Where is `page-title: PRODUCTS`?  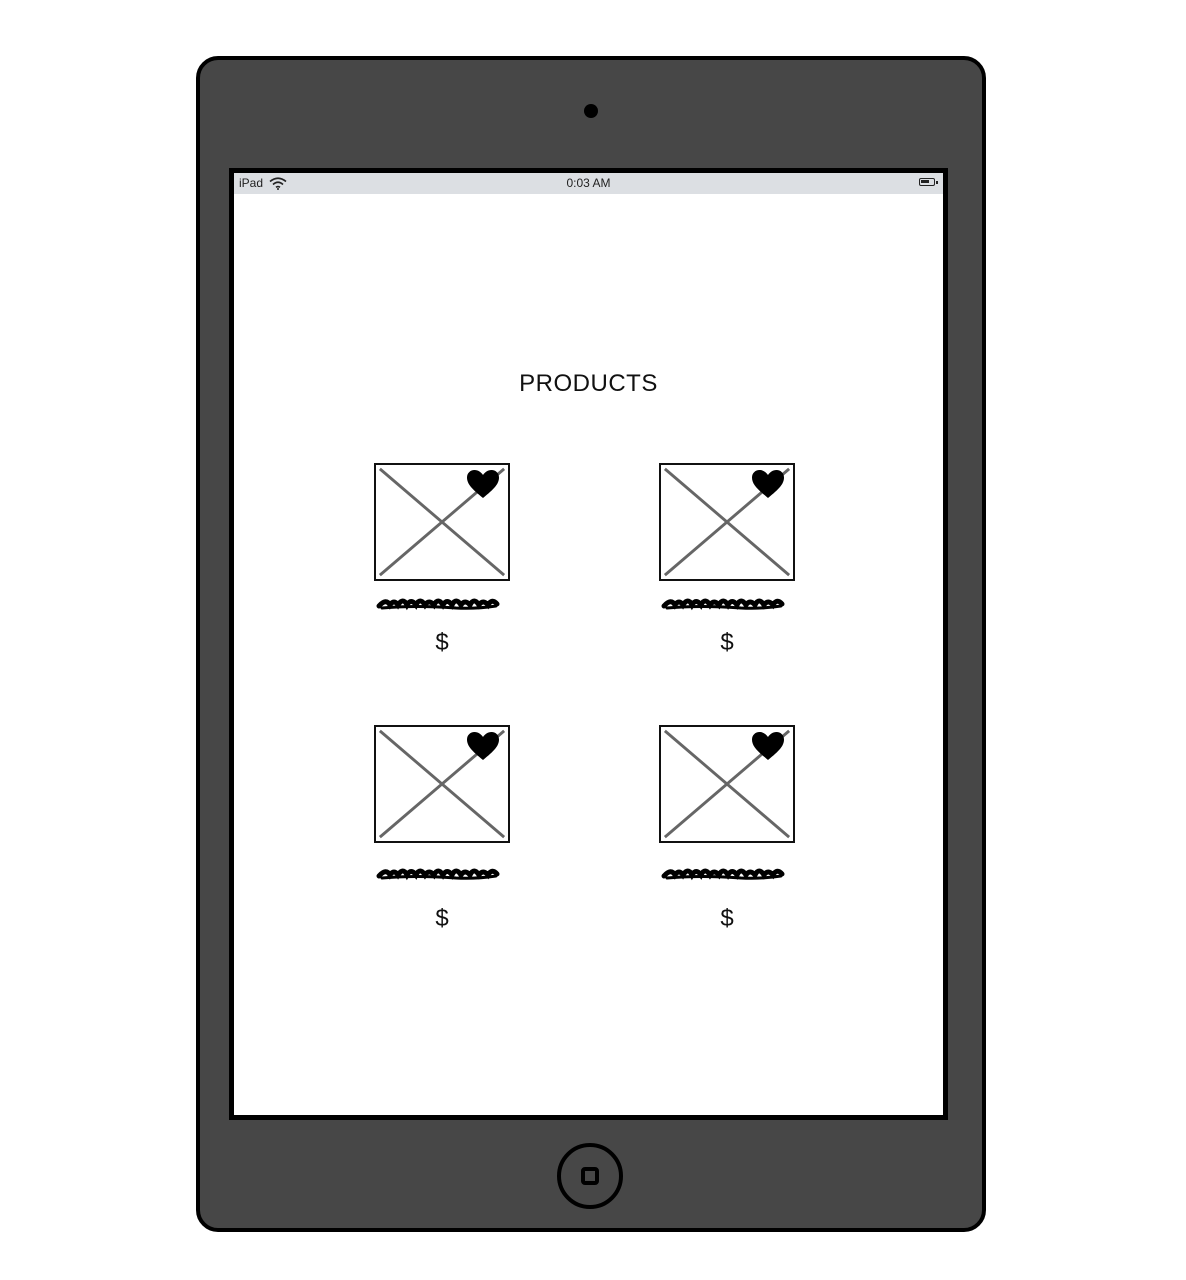 page-title: PRODUCTS is located at coordinates (588, 383).